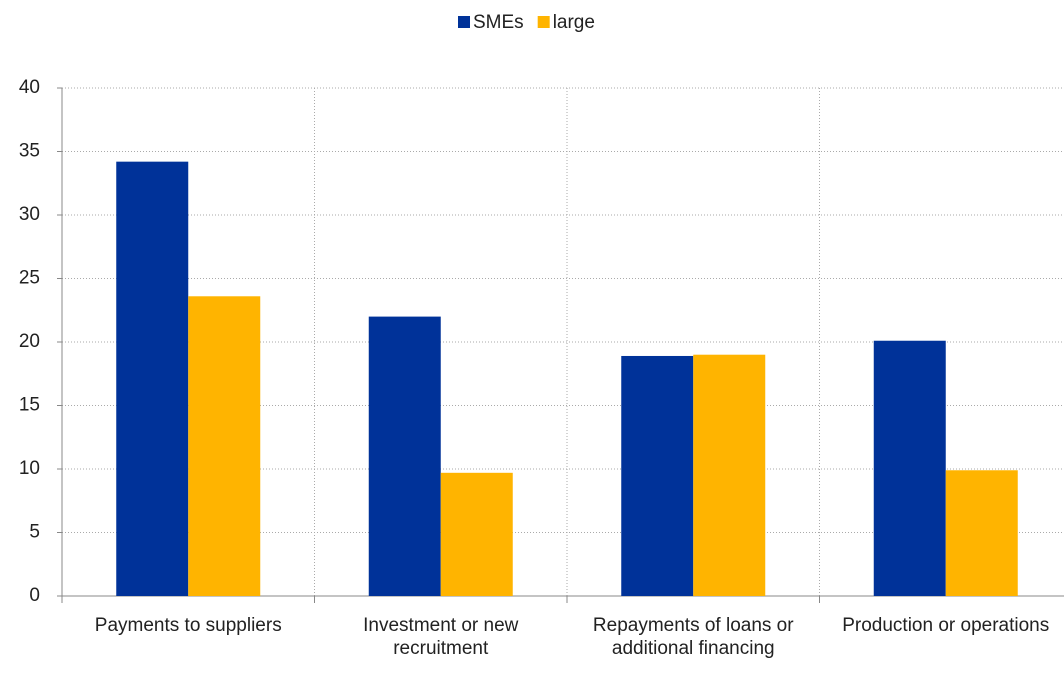  Describe the element at coordinates (29, 214) in the screenshot. I see `y-tick-label: 30` at that location.